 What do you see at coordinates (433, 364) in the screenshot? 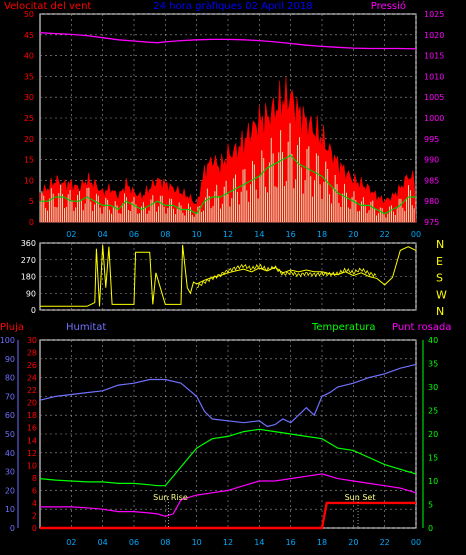
I see `temperature-y-tick: 35` at bounding box center [433, 364].